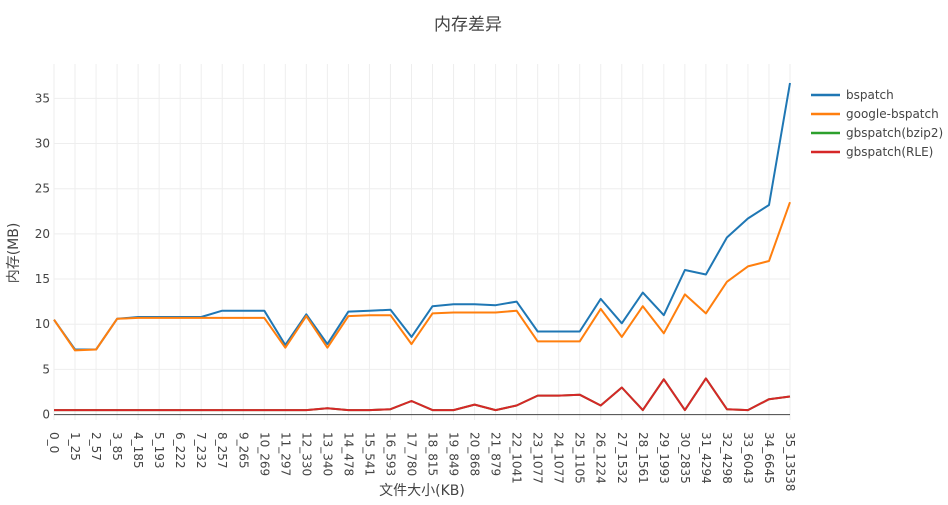  Describe the element at coordinates (138, 450) in the screenshot. I see `x-tick-label: 4_185` at that location.